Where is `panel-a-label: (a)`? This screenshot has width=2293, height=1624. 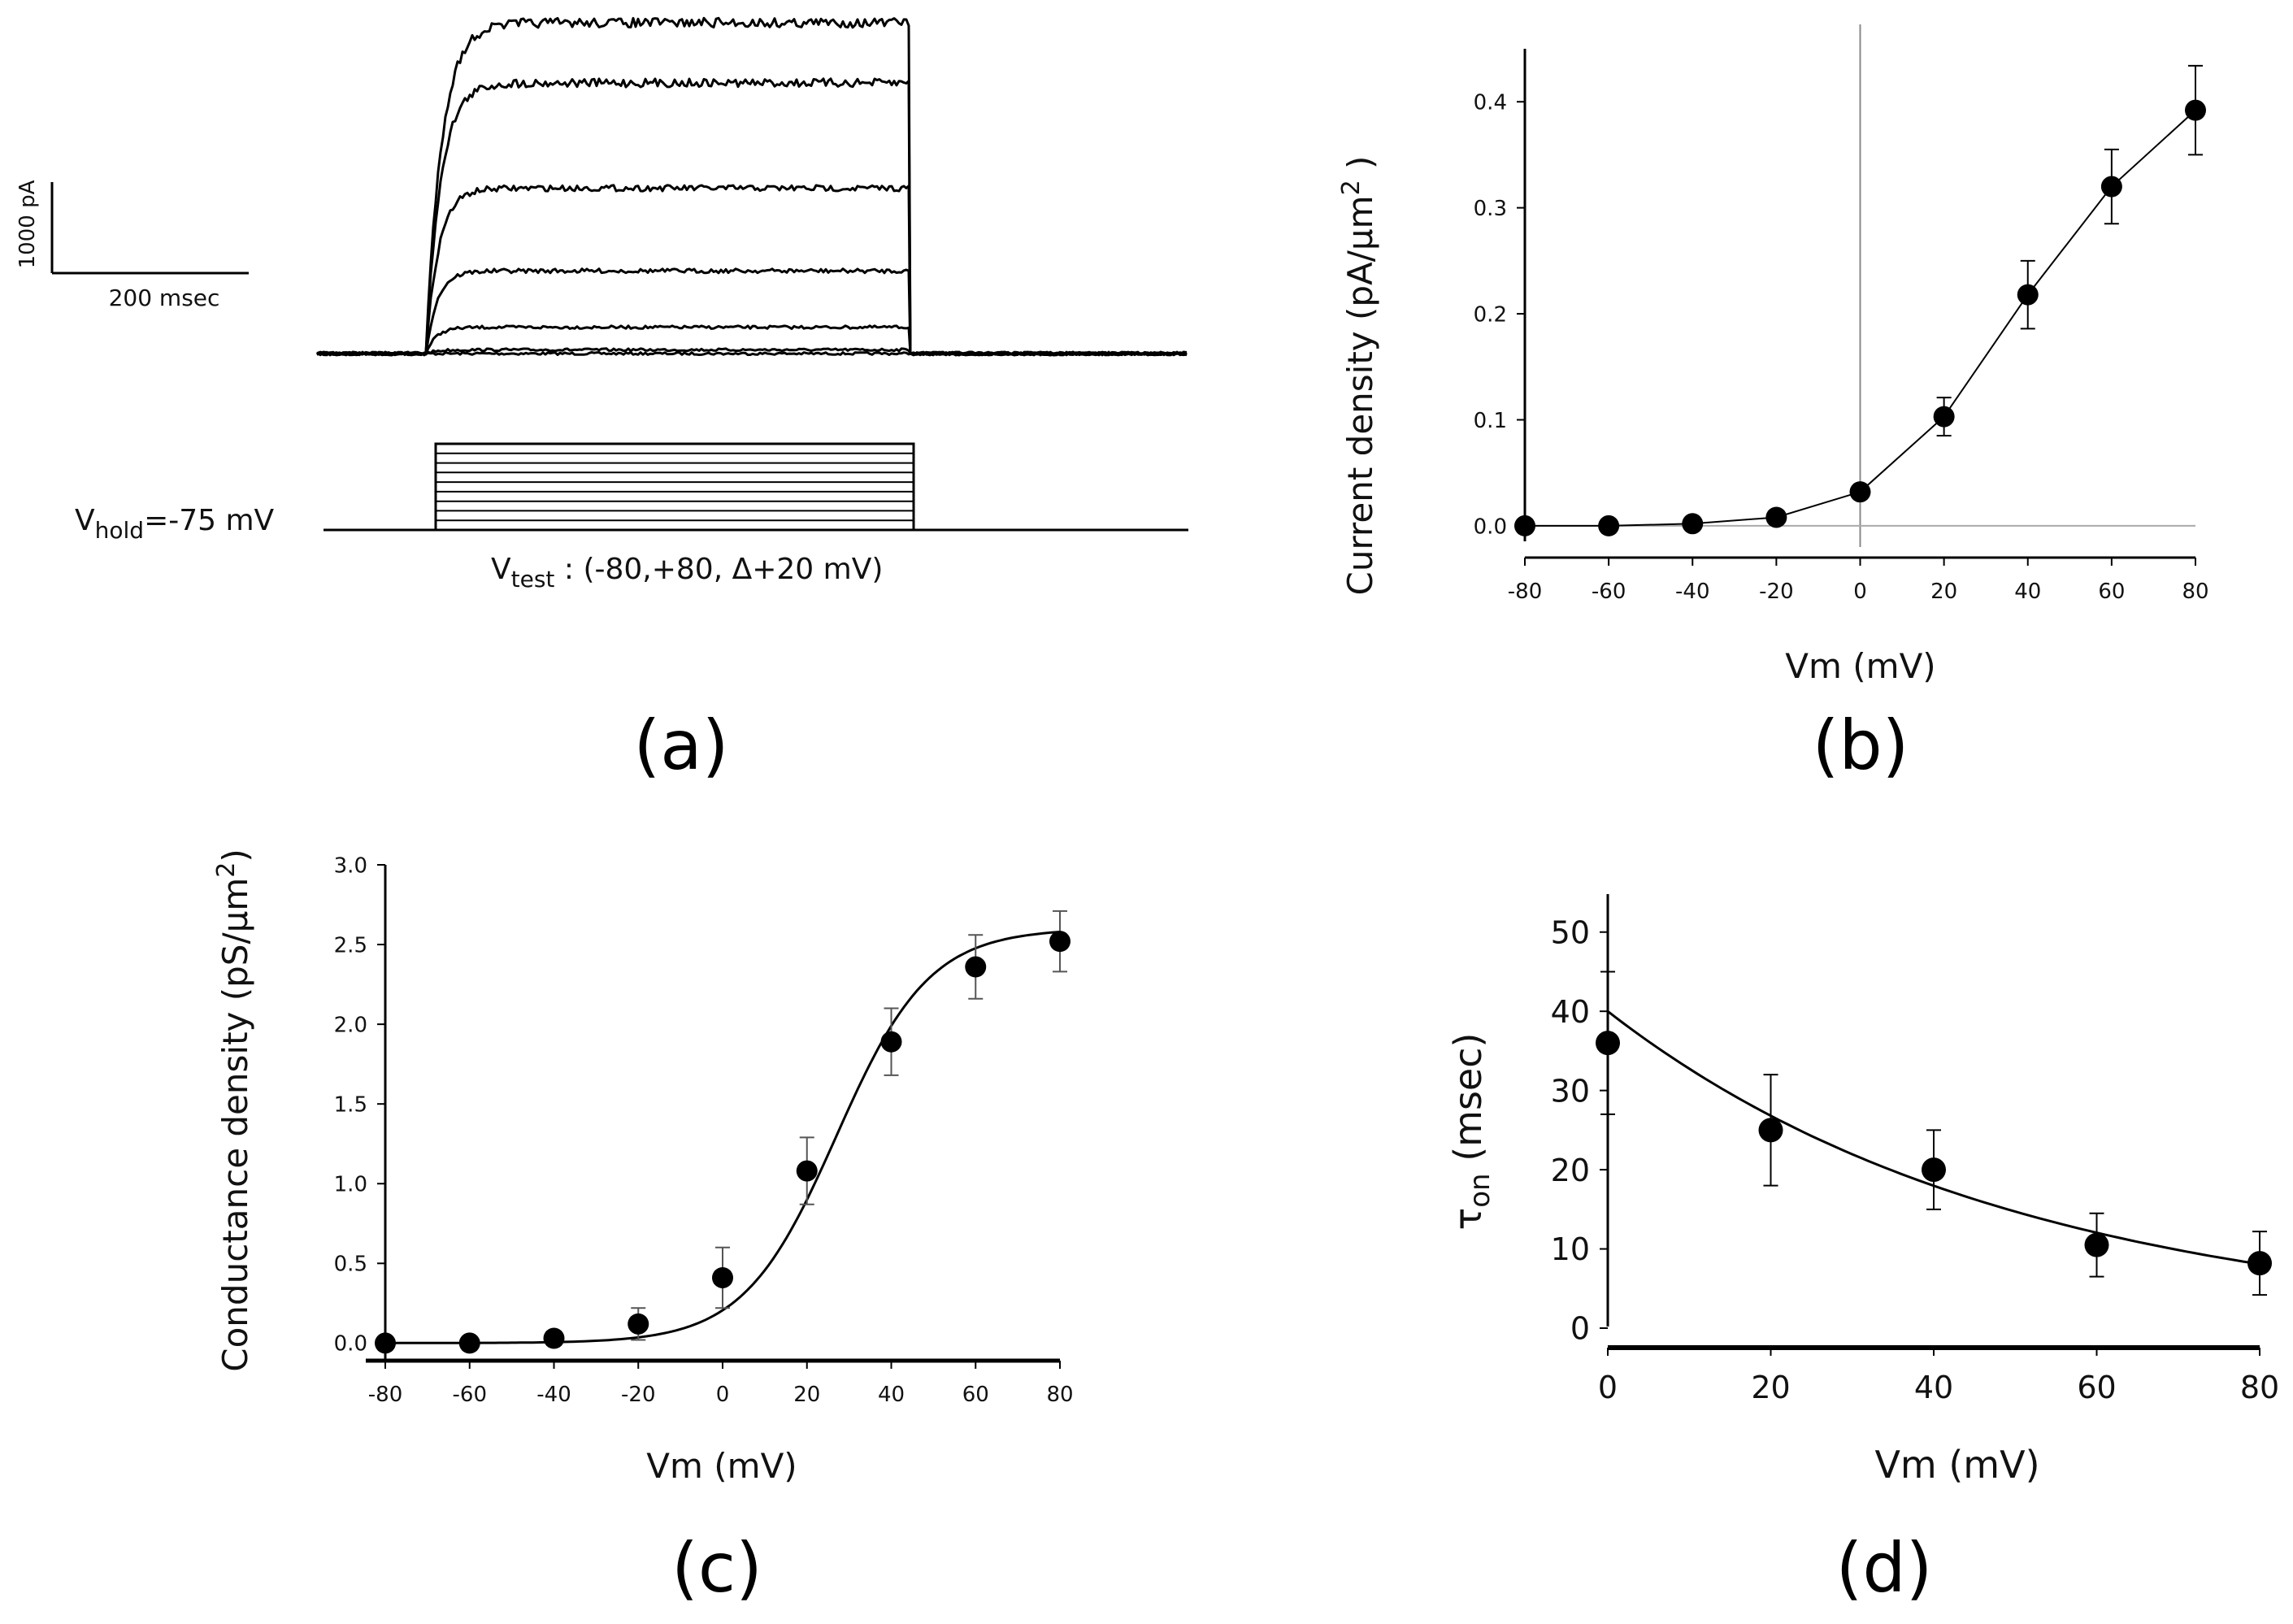 panel-a-label: (a) is located at coordinates (680, 746).